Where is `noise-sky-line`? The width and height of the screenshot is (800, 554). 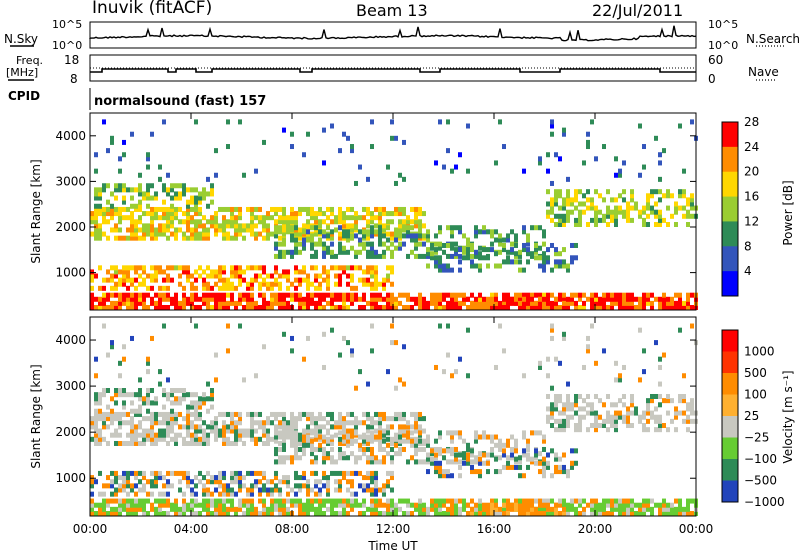
noise-sky-line is located at coordinates (393, 33).